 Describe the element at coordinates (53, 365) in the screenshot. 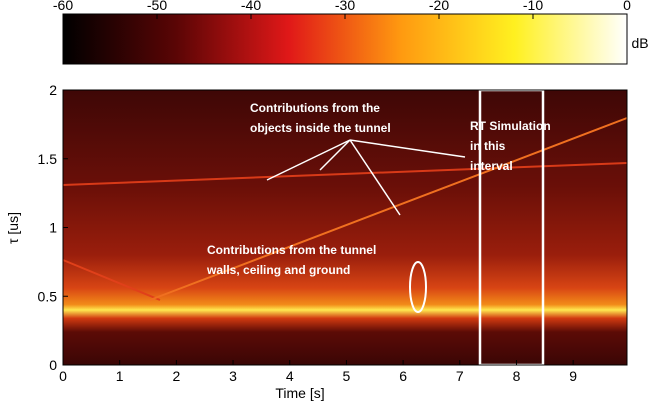

I see `y-tick-label: 0` at that location.